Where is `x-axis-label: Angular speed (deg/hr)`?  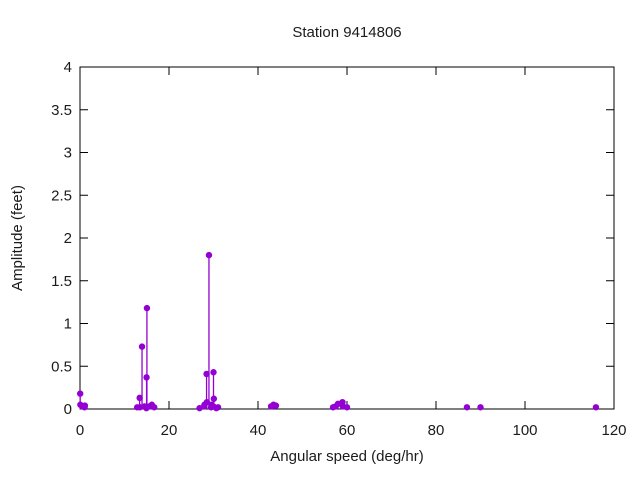
x-axis-label: Angular speed (deg/hr) is located at coordinates (346, 456).